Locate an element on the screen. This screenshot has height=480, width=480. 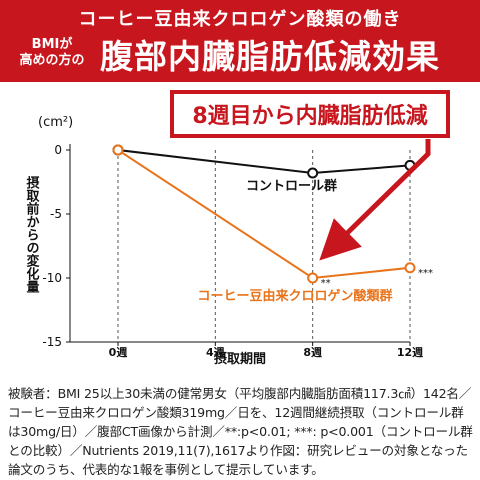
y-axis-label: 摂取前からの変化量 is located at coordinates (32, 234).